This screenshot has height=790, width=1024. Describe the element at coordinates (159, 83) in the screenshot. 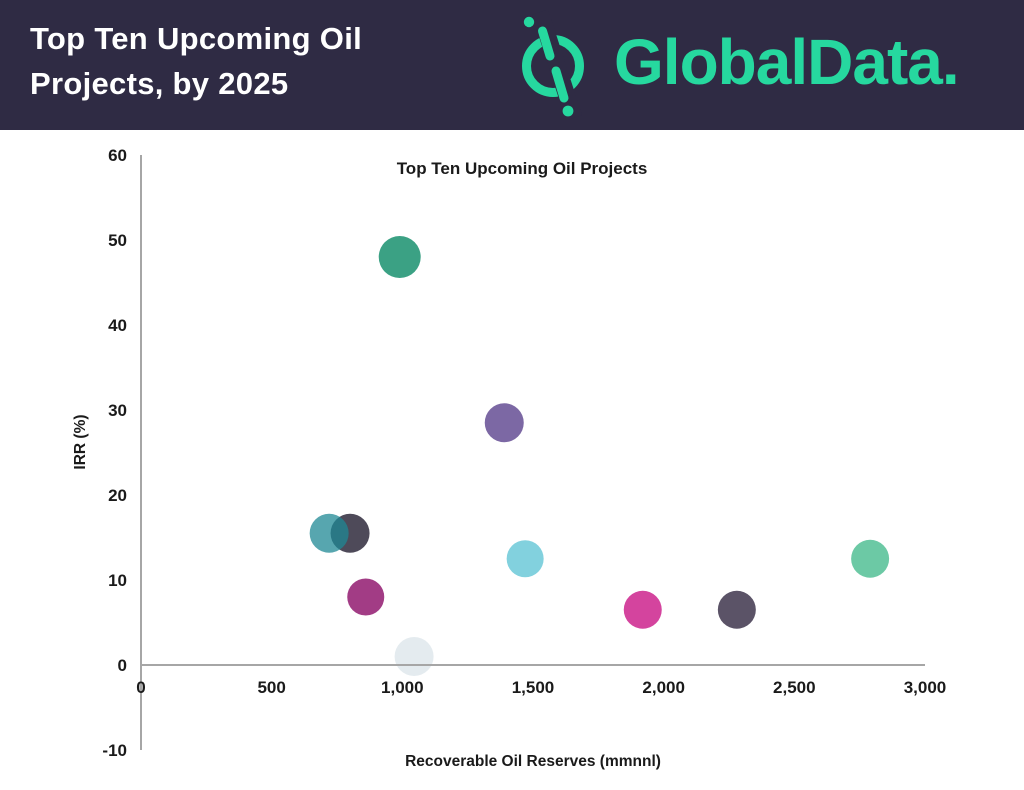

I see `page-title-line2: Projects, by 2025` at that location.